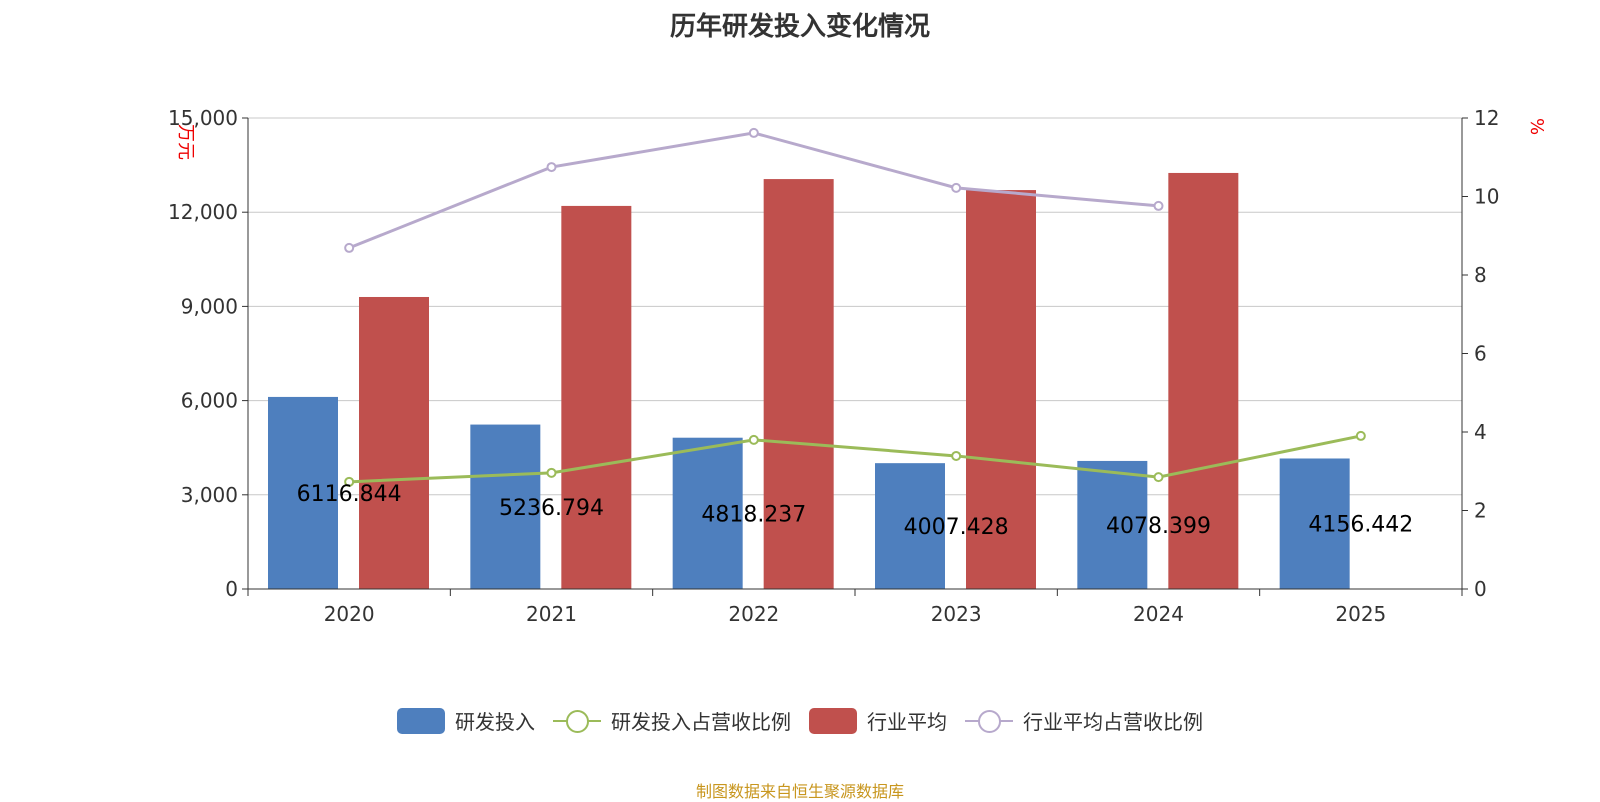 The width and height of the screenshot is (1600, 802). What do you see at coordinates (799, 791) in the screenshot?
I see `source-note: 制图数据来自恒生聚源数据库` at bounding box center [799, 791].